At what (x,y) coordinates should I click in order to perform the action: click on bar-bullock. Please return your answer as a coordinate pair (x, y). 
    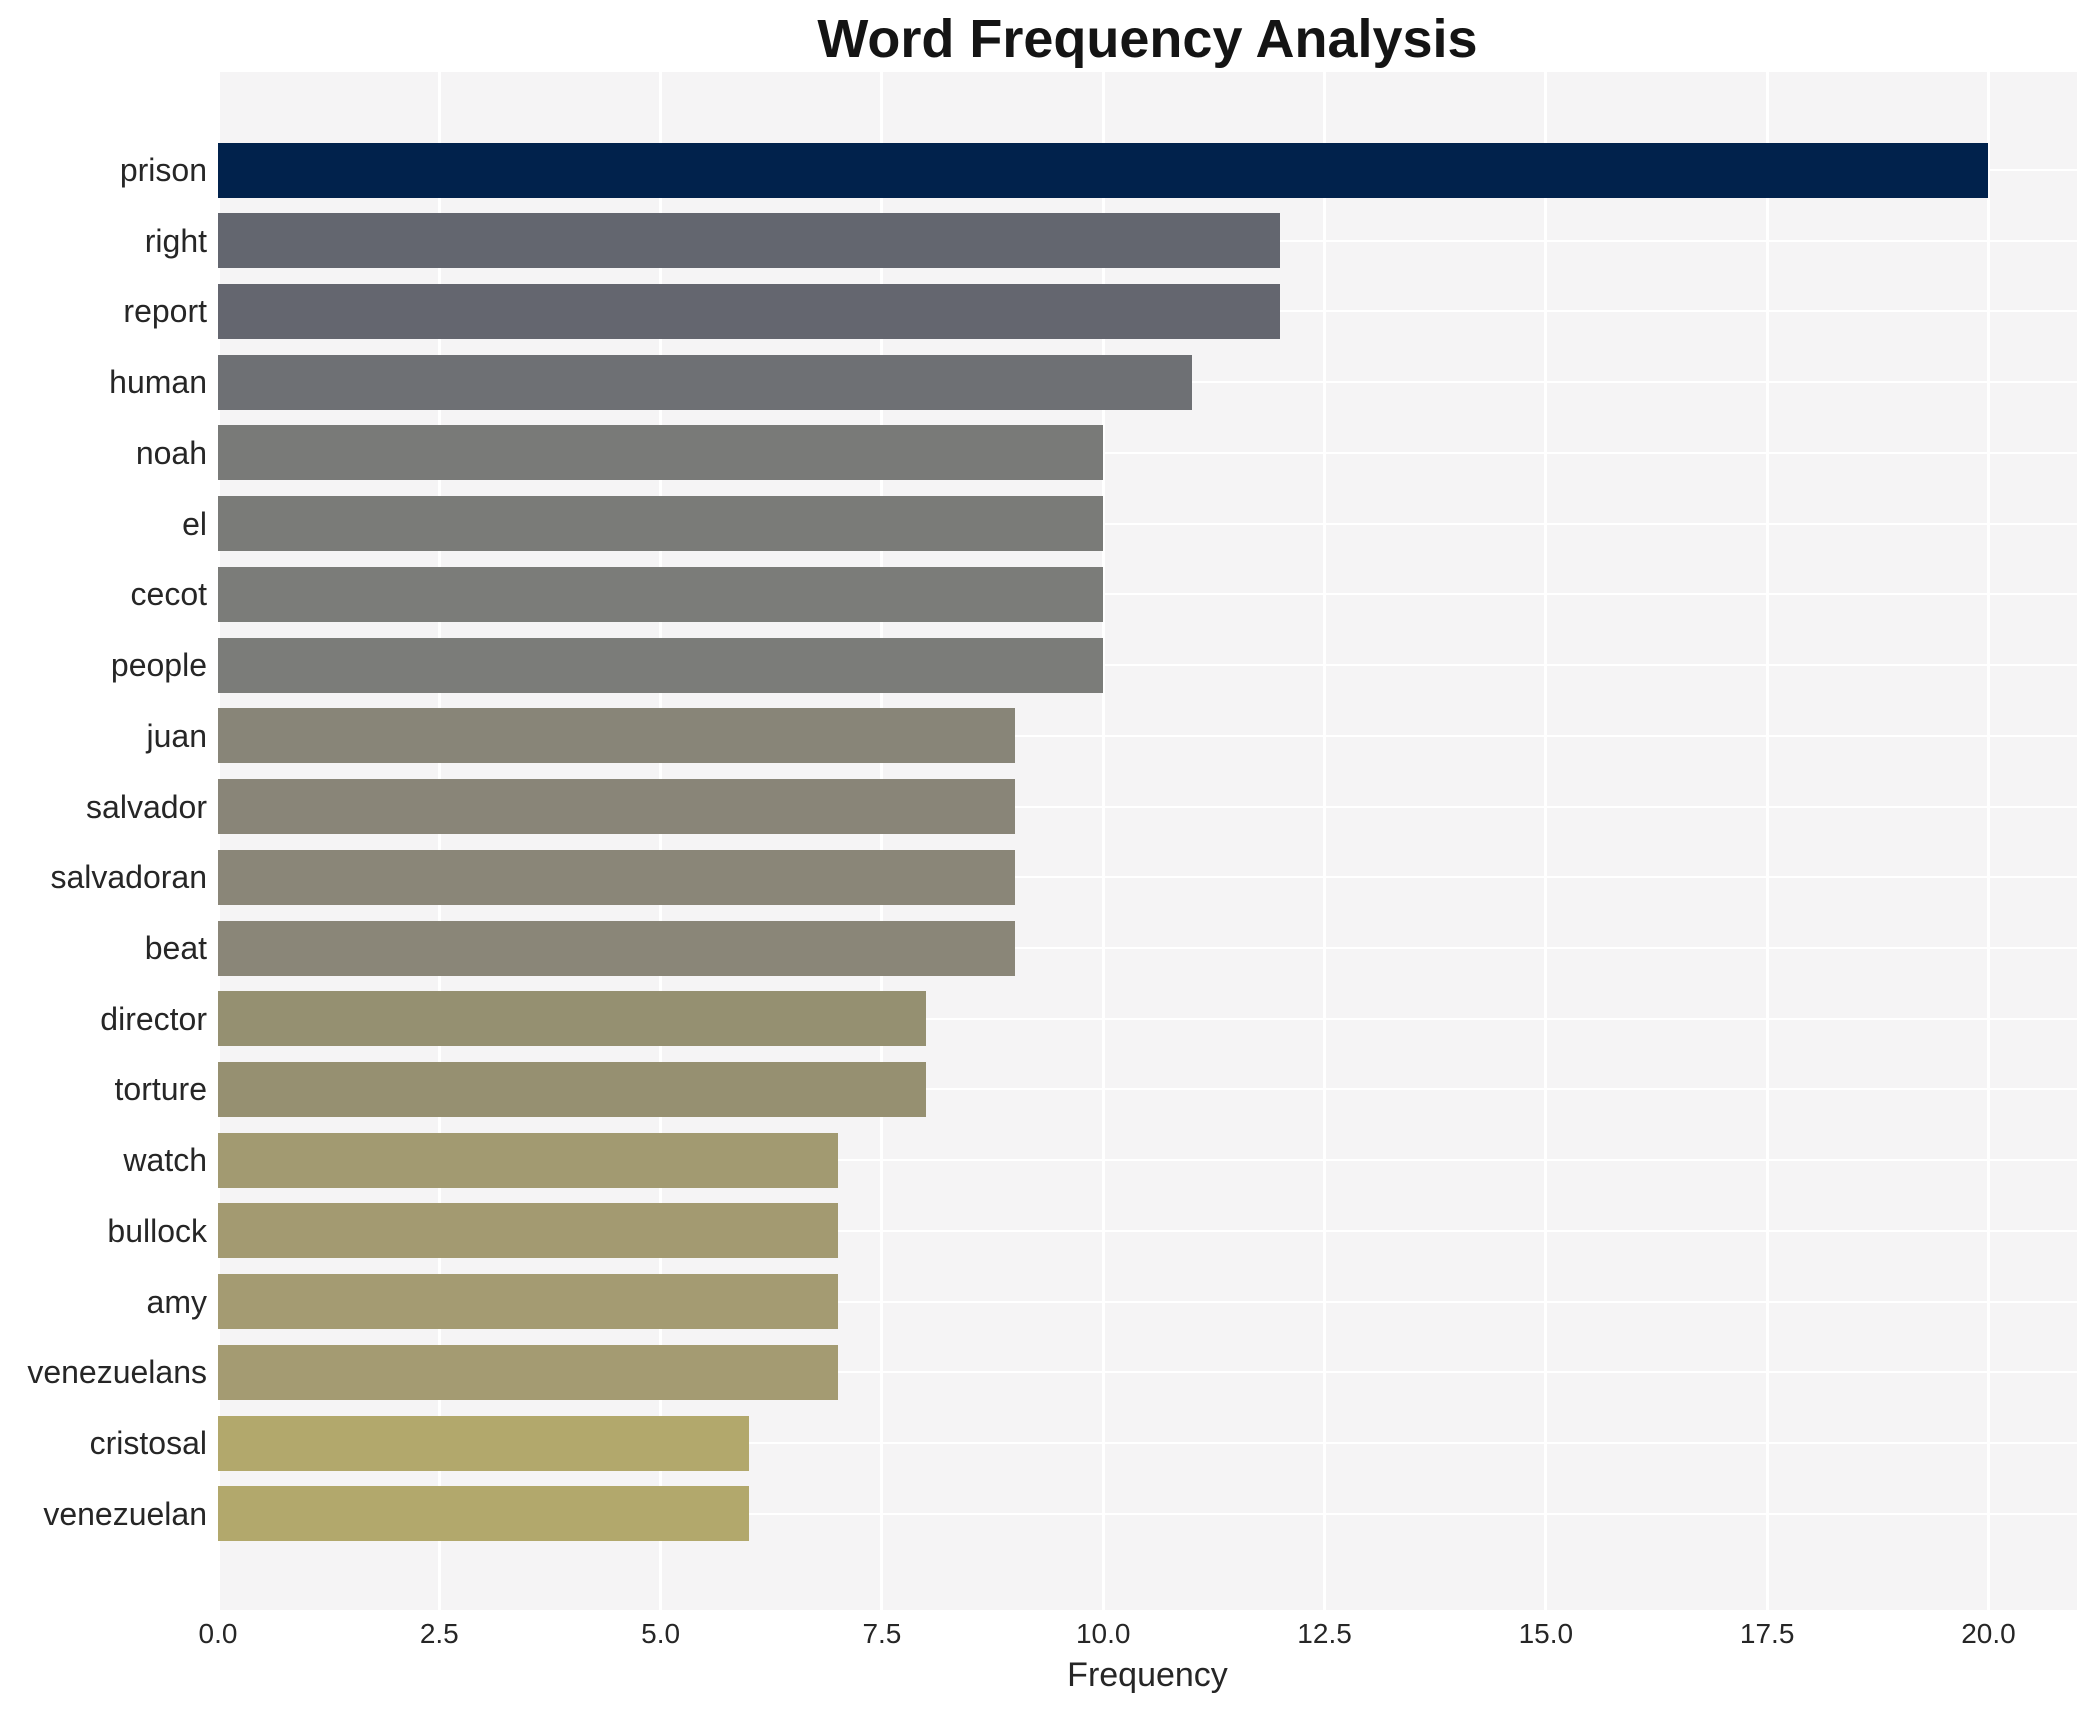
    Looking at the image, I should click on (528, 1231).